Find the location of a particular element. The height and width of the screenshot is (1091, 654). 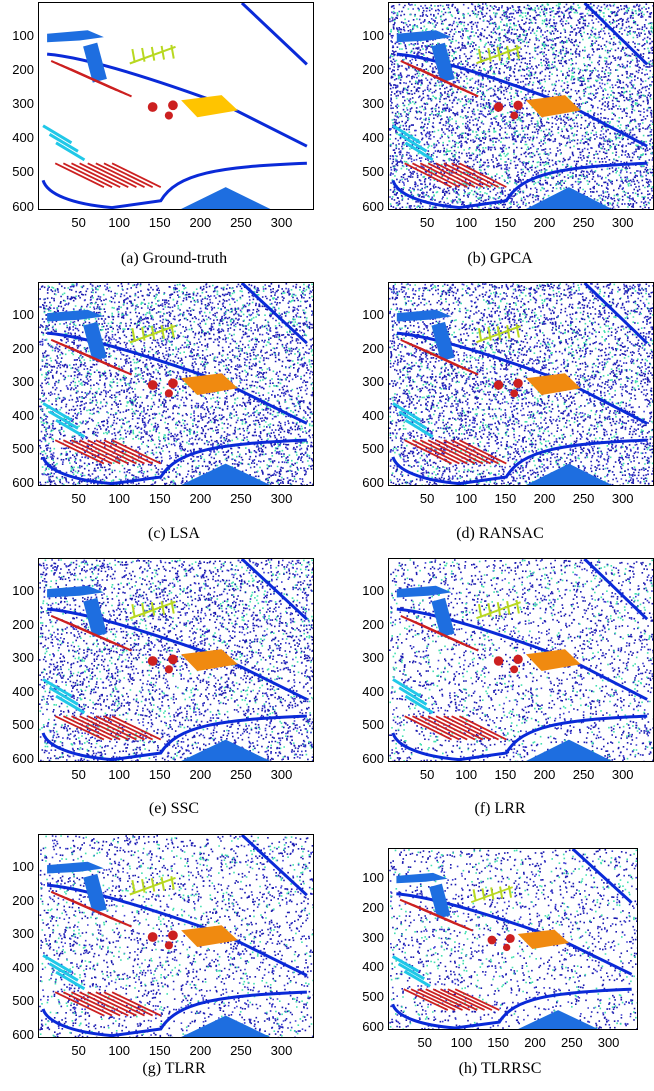

x-tick-label: 200 is located at coordinates (200, 498).